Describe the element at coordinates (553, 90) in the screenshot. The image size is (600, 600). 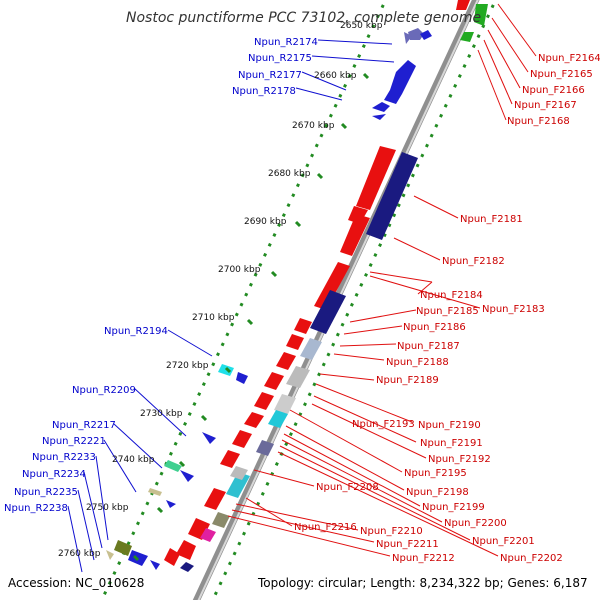
I see `gene-label: Npun_F2166` at that location.